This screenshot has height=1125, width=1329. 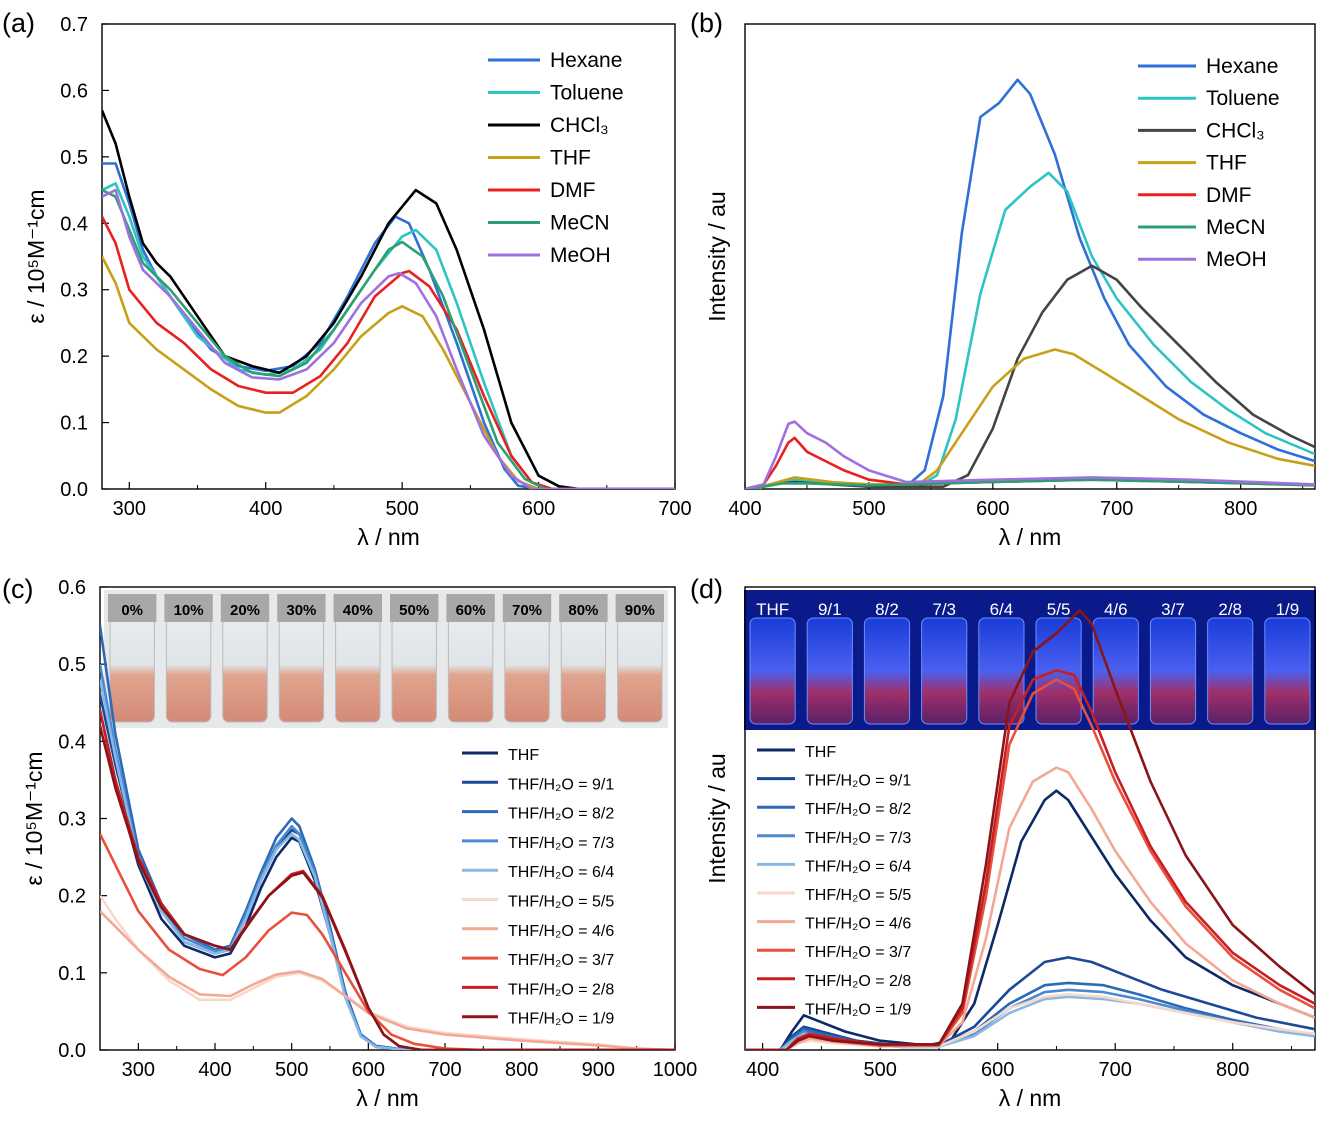 What do you see at coordinates (74, 357) in the screenshot?
I see `y-tick-label: 0.2` at bounding box center [74, 357].